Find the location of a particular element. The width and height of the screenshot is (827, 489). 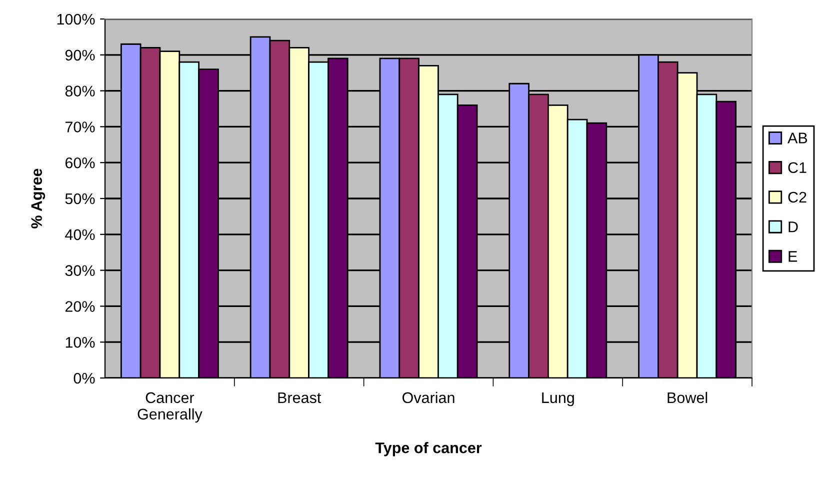

y-tick-label: 100% is located at coordinates (76, 19).